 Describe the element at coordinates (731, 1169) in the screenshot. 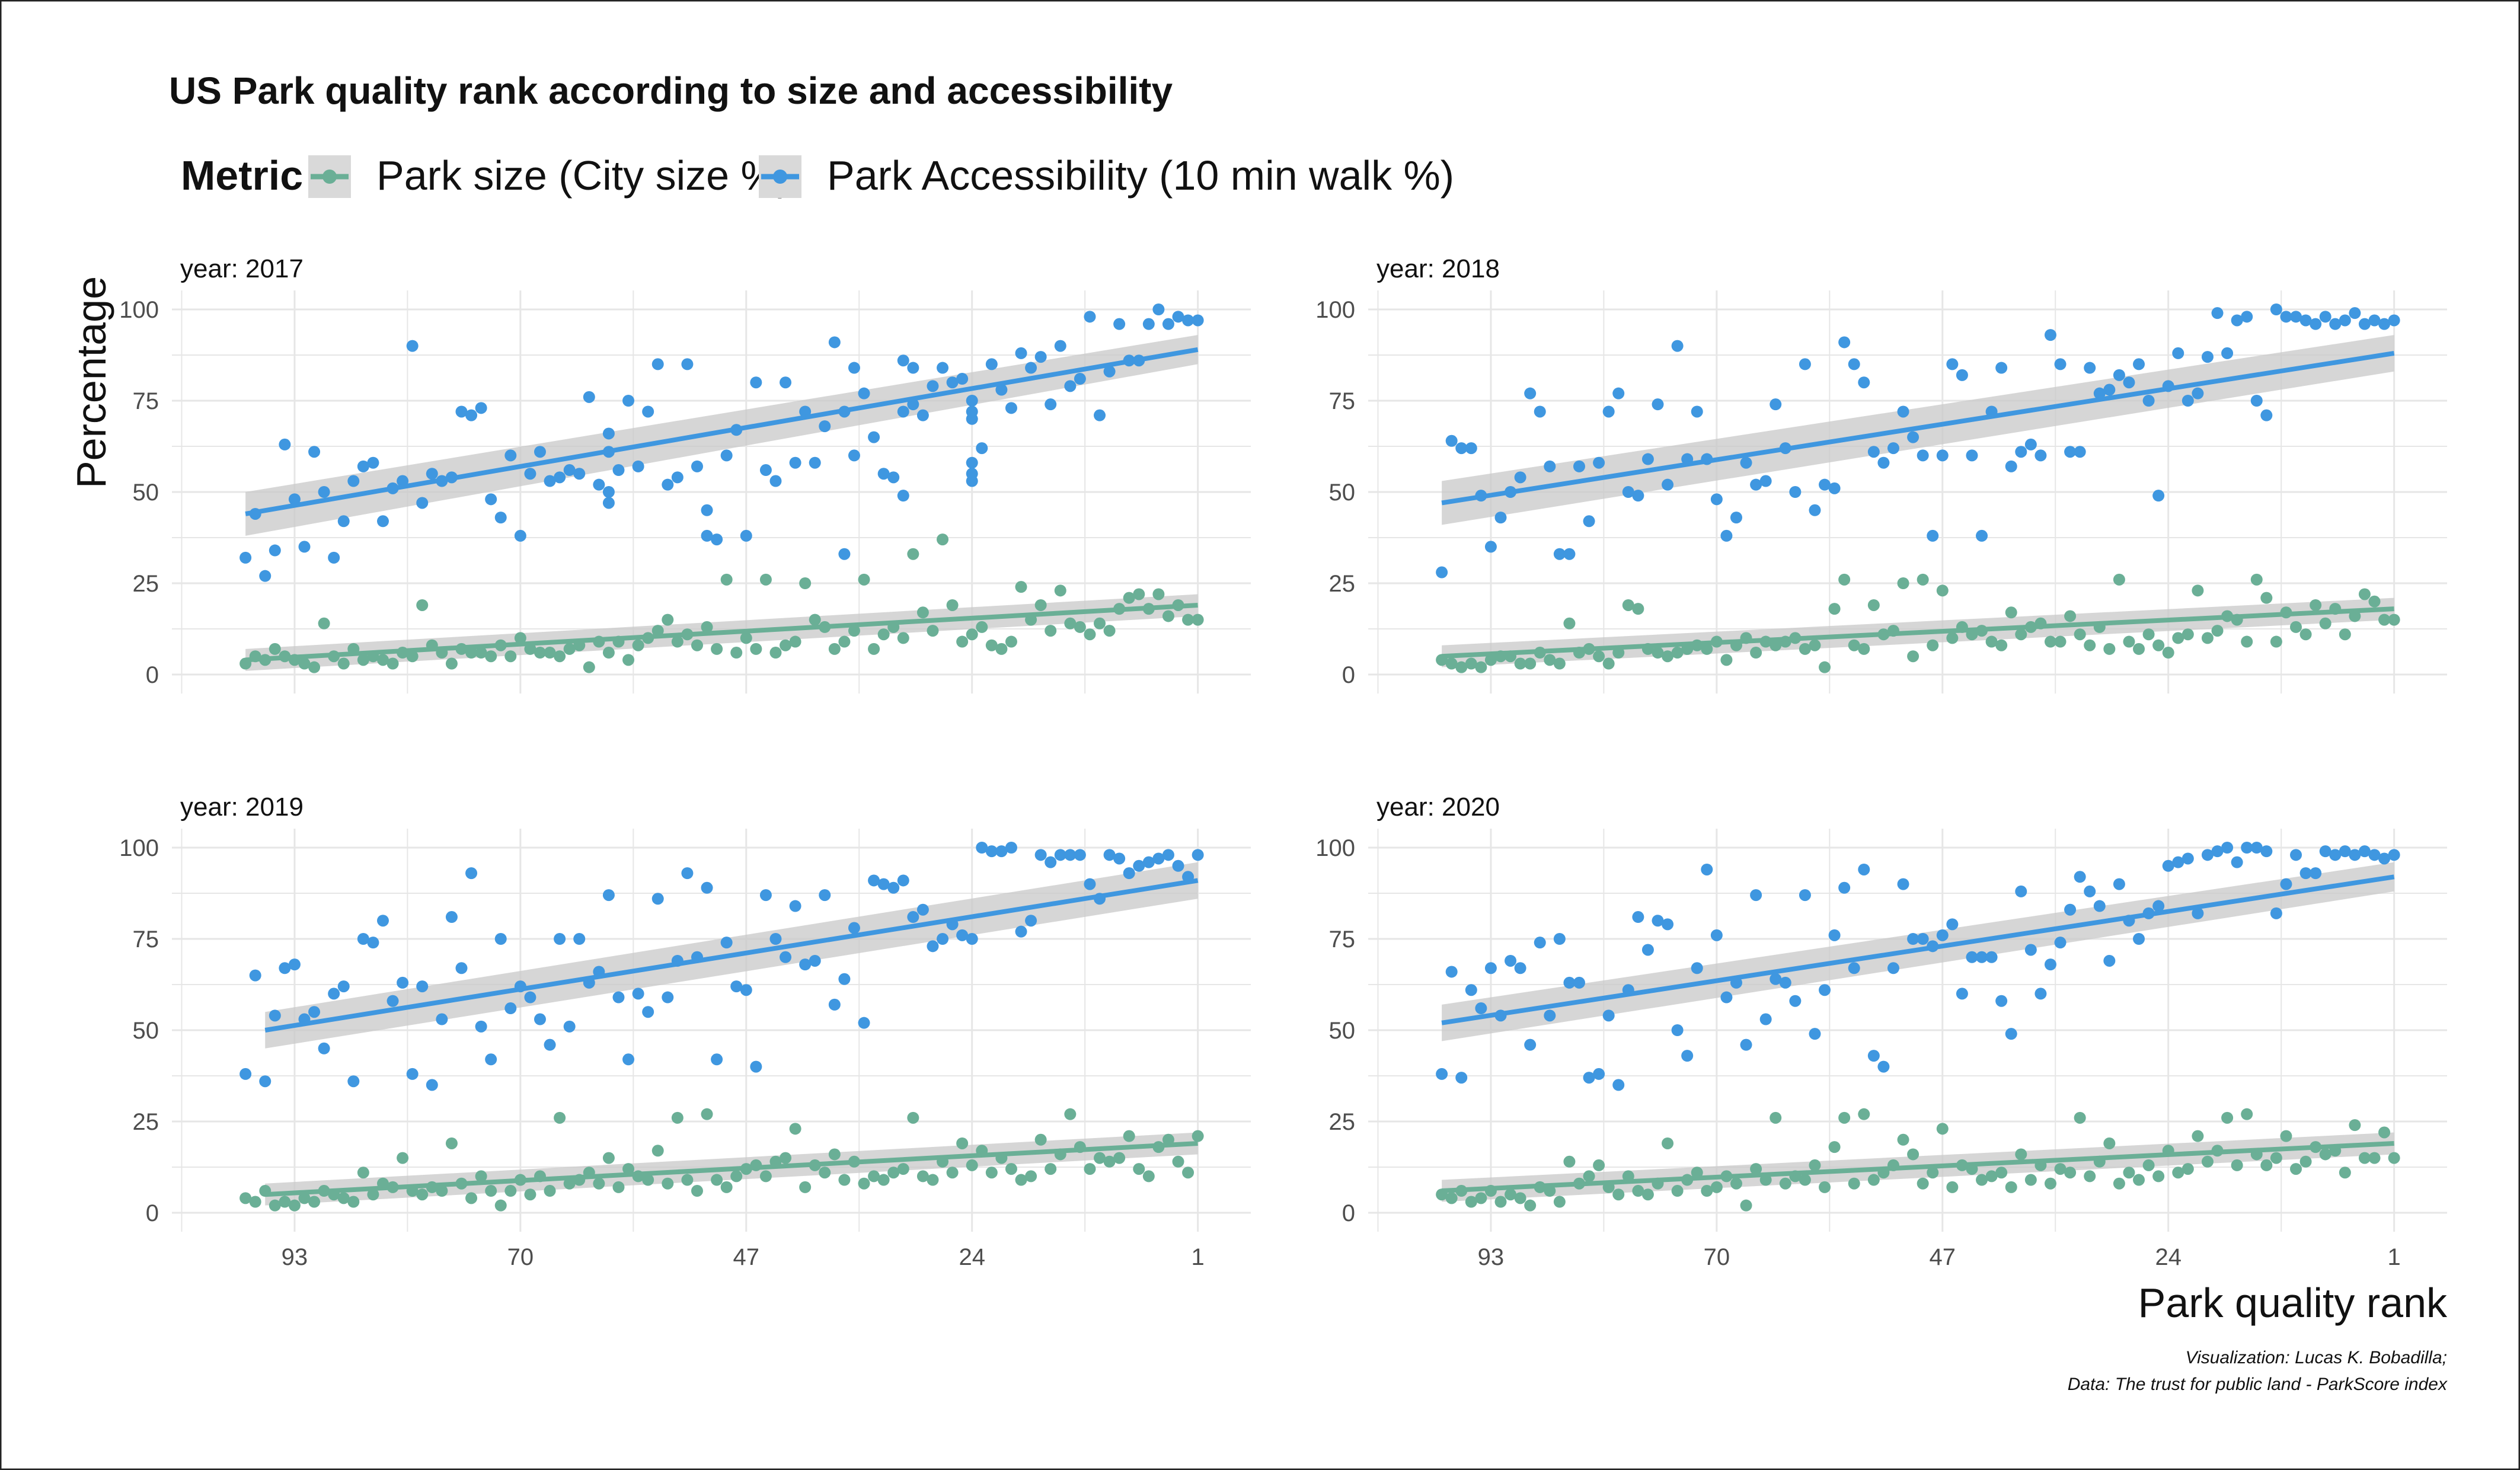

I see `fit-line-park-size` at that location.